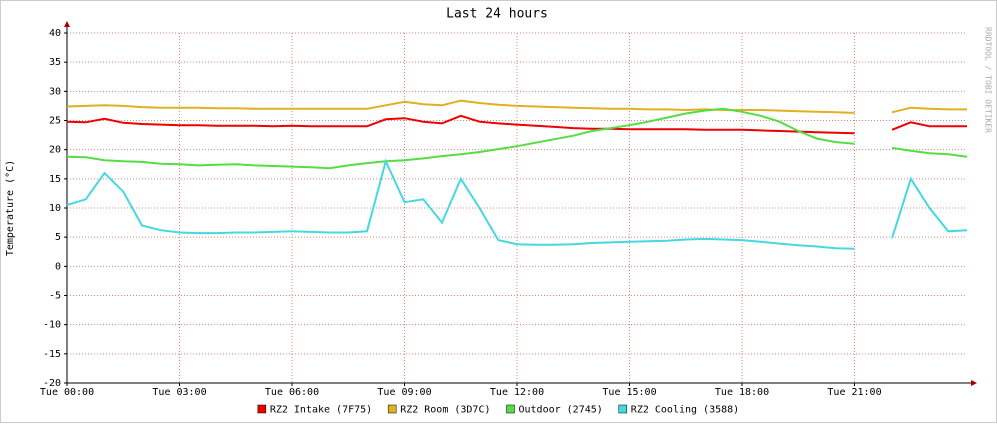  I want to click on y-tick-label: -5, so click(55, 296).